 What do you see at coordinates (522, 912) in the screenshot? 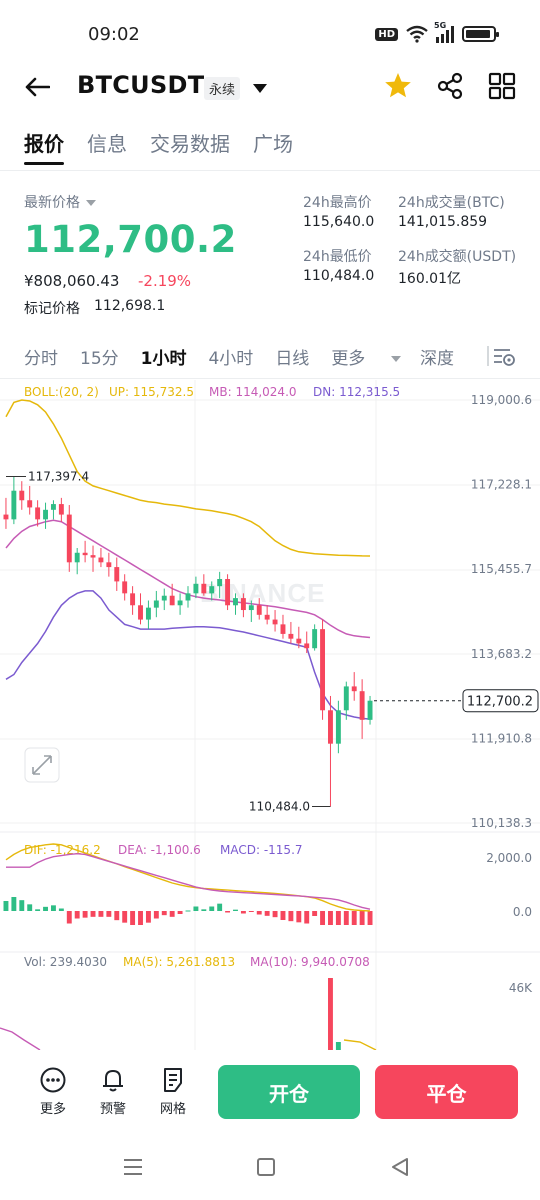
I see `macd-axis-label: 0.0` at bounding box center [522, 912].